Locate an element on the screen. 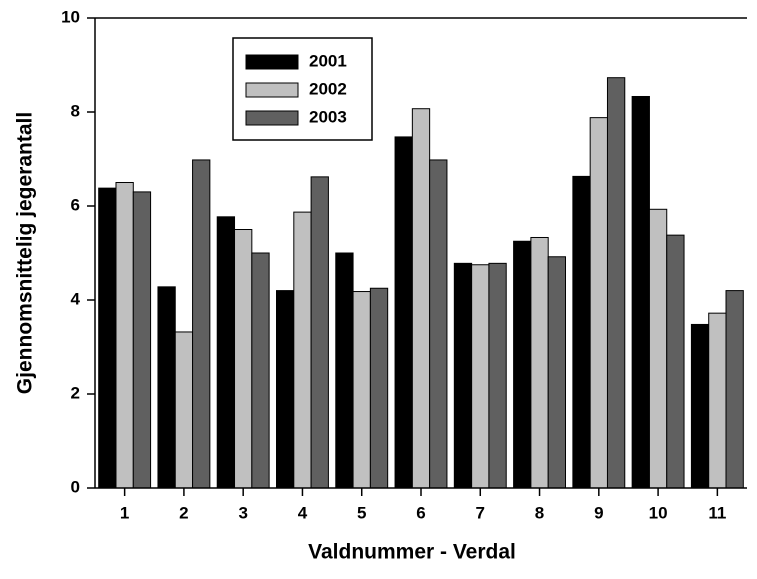 This screenshot has height=579, width=757. y-axis-label: Gjennomsnittelig jegerantall is located at coordinates (25, 253).